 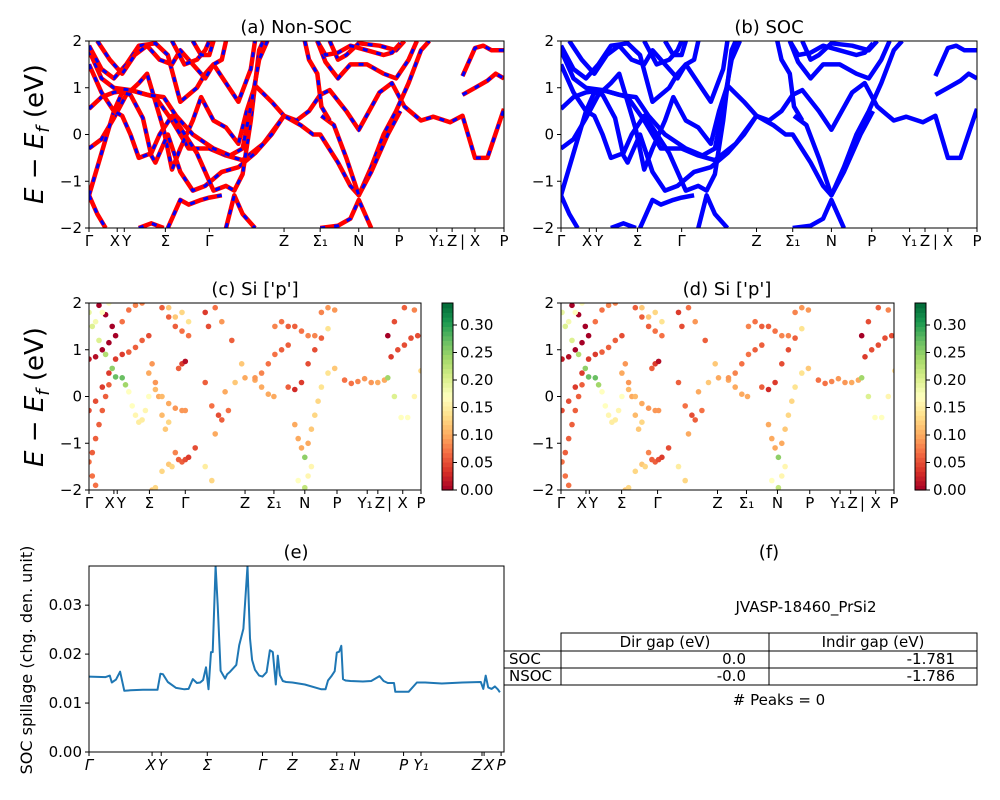 What do you see at coordinates (71, 181) in the screenshot?
I see `y-tick-label: −1` at bounding box center [71, 181].